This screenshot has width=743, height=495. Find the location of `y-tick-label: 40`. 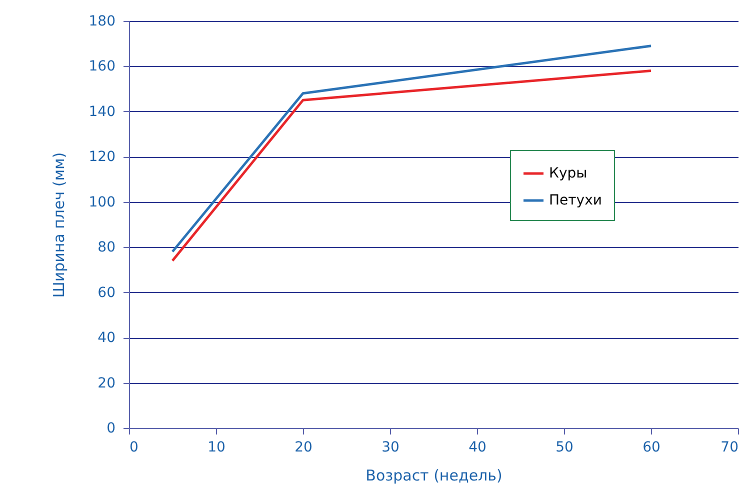

y-tick-label: 40 is located at coordinates (107, 338).